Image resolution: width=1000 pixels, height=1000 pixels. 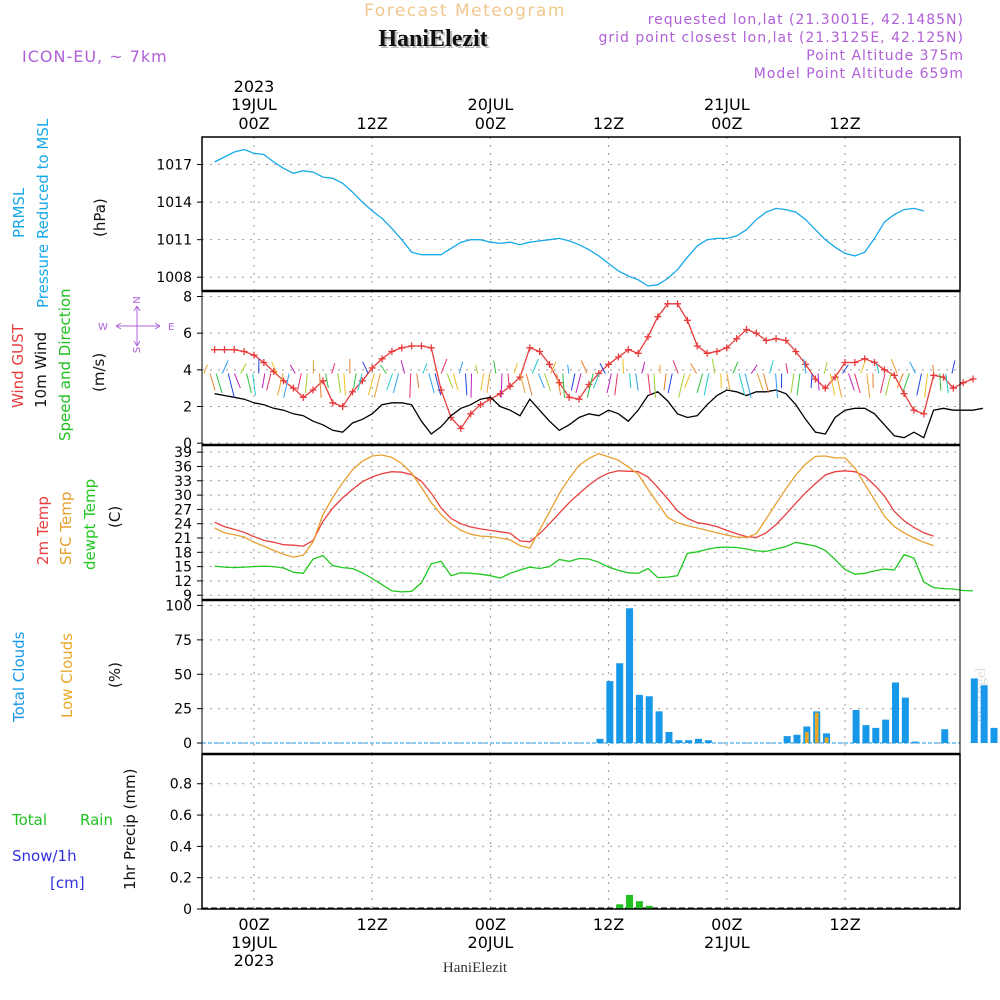 What do you see at coordinates (816, 727) in the screenshot?
I see `low-cloud-bar` at bounding box center [816, 727].